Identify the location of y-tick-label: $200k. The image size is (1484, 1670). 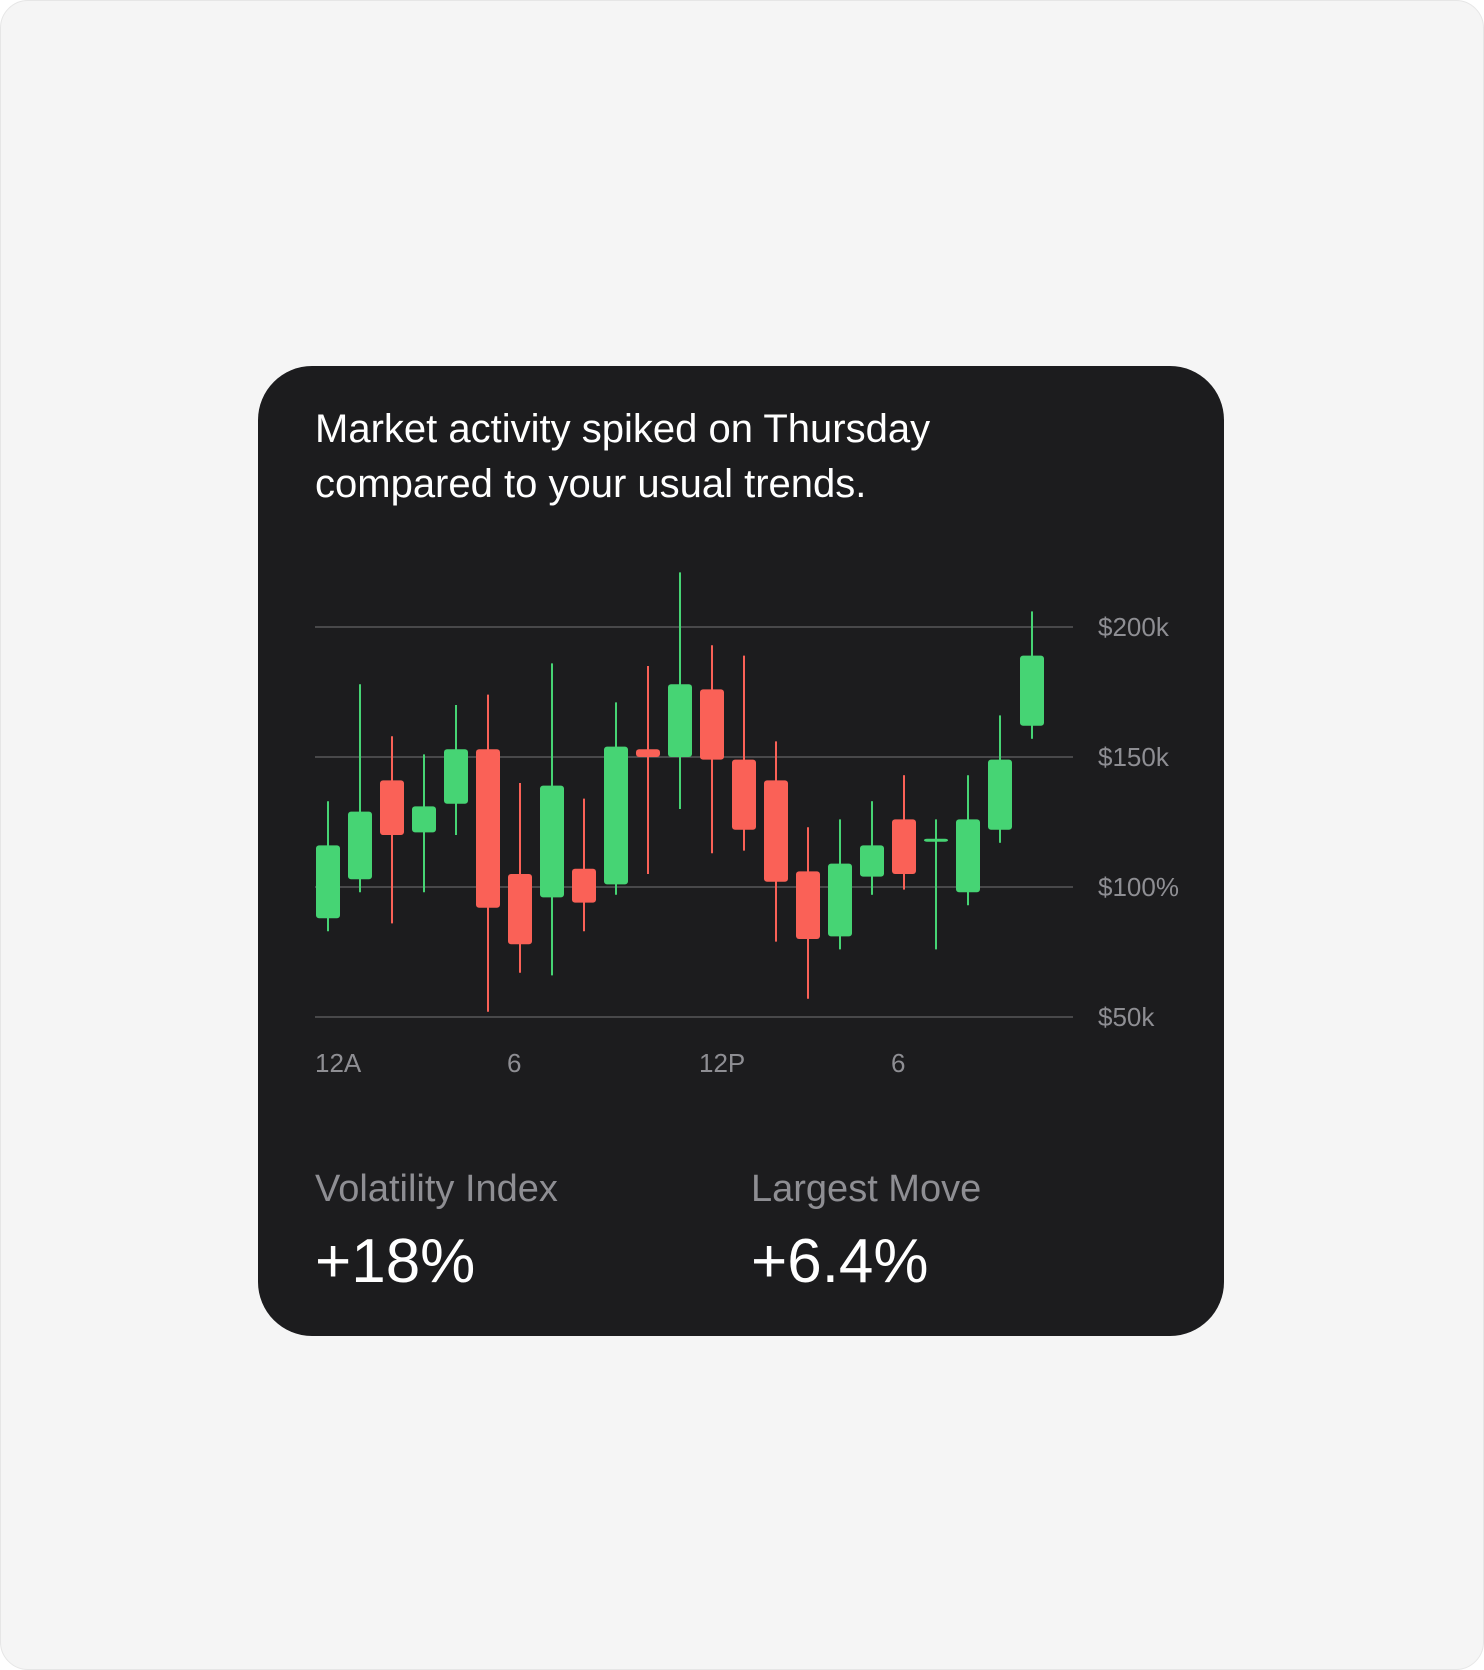
(1134, 627).